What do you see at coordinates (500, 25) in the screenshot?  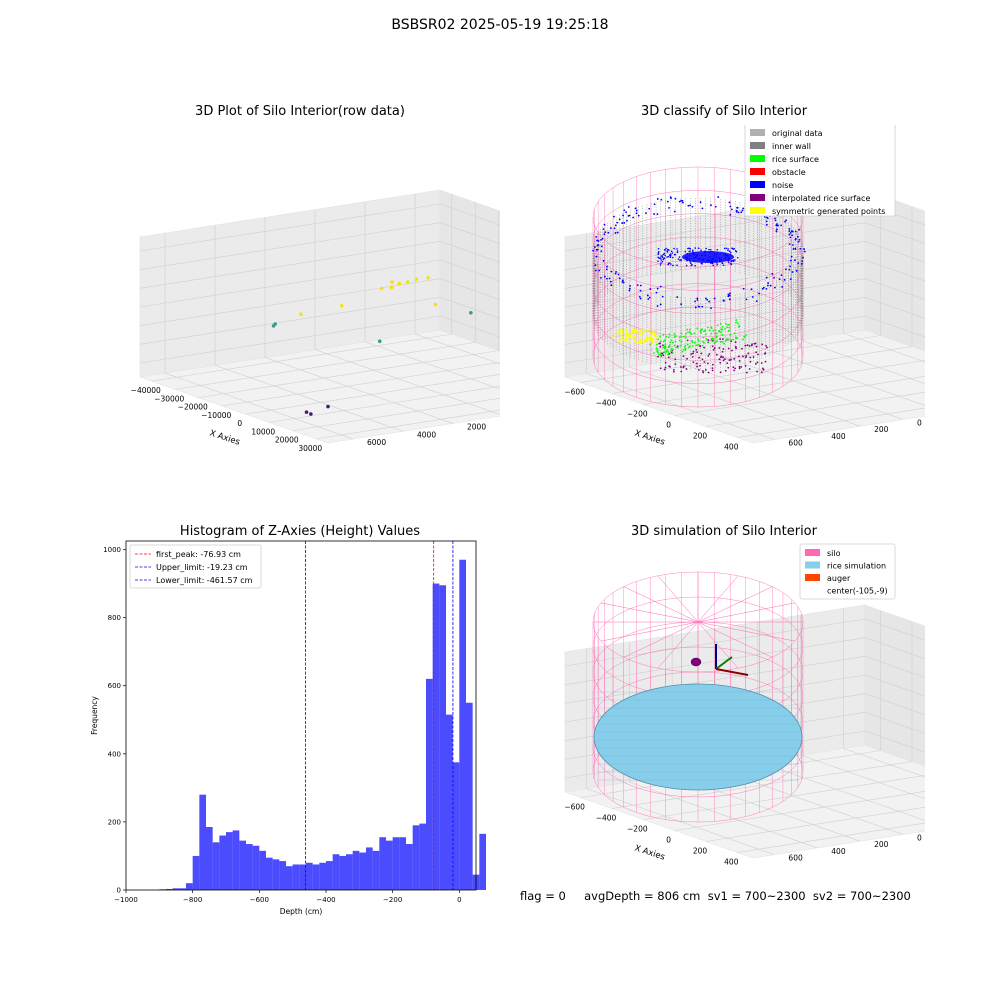 I see `figure-suptitle: BSBSR02 2025-05-19 19:25:18` at bounding box center [500, 25].